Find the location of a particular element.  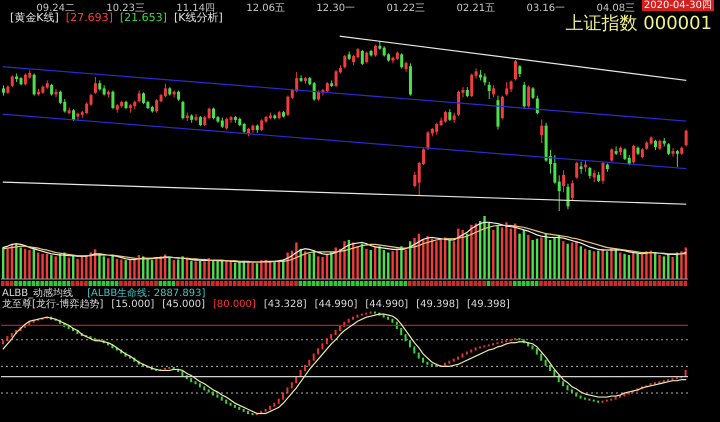

x-tick-label: 01.22三 is located at coordinates (406, 8).